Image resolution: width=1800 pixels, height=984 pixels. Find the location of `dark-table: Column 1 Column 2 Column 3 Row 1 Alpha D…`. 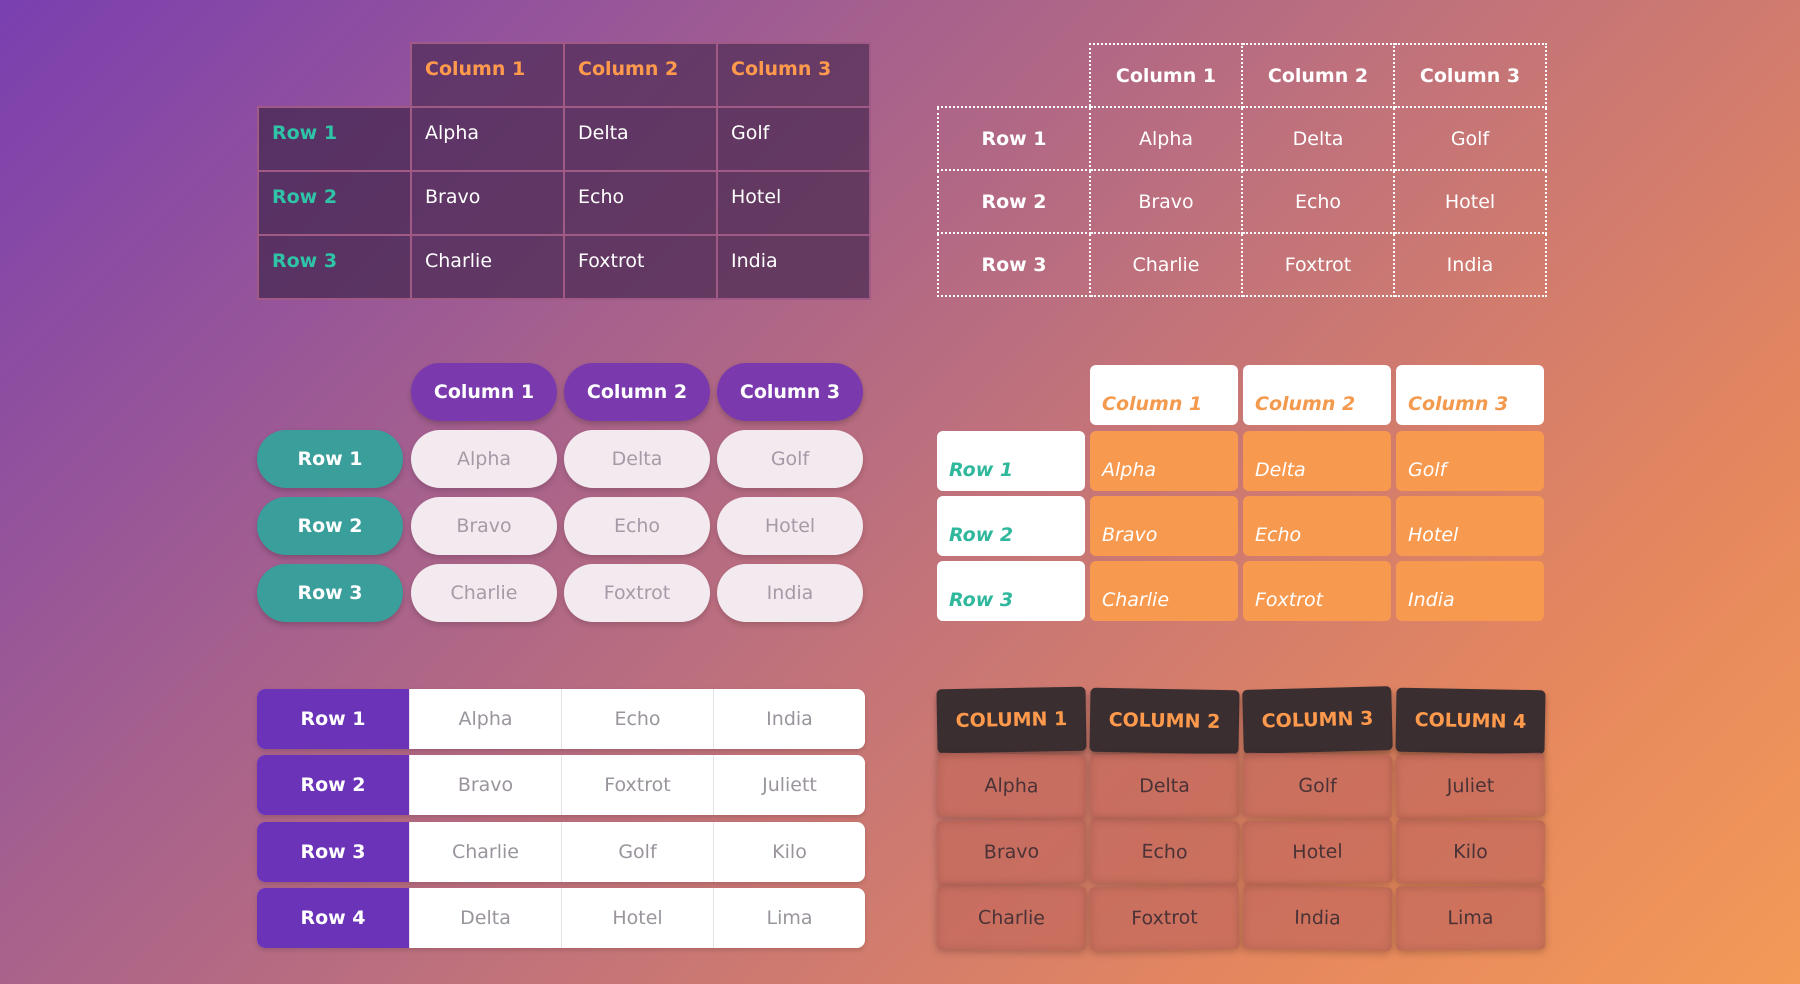

dark-table: Column 1 Column 2 Column 3 Row 1 Alpha D… is located at coordinates (564, 171).